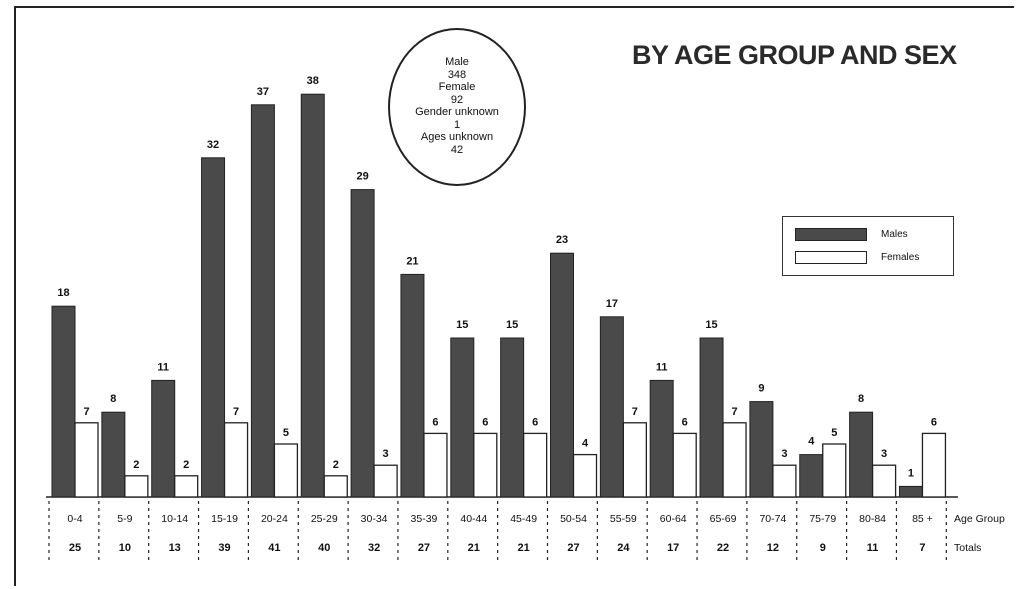 The height and width of the screenshot is (589, 1016). Describe the element at coordinates (374, 519) in the screenshot. I see `tick-label-age-group: 30-34` at that location.